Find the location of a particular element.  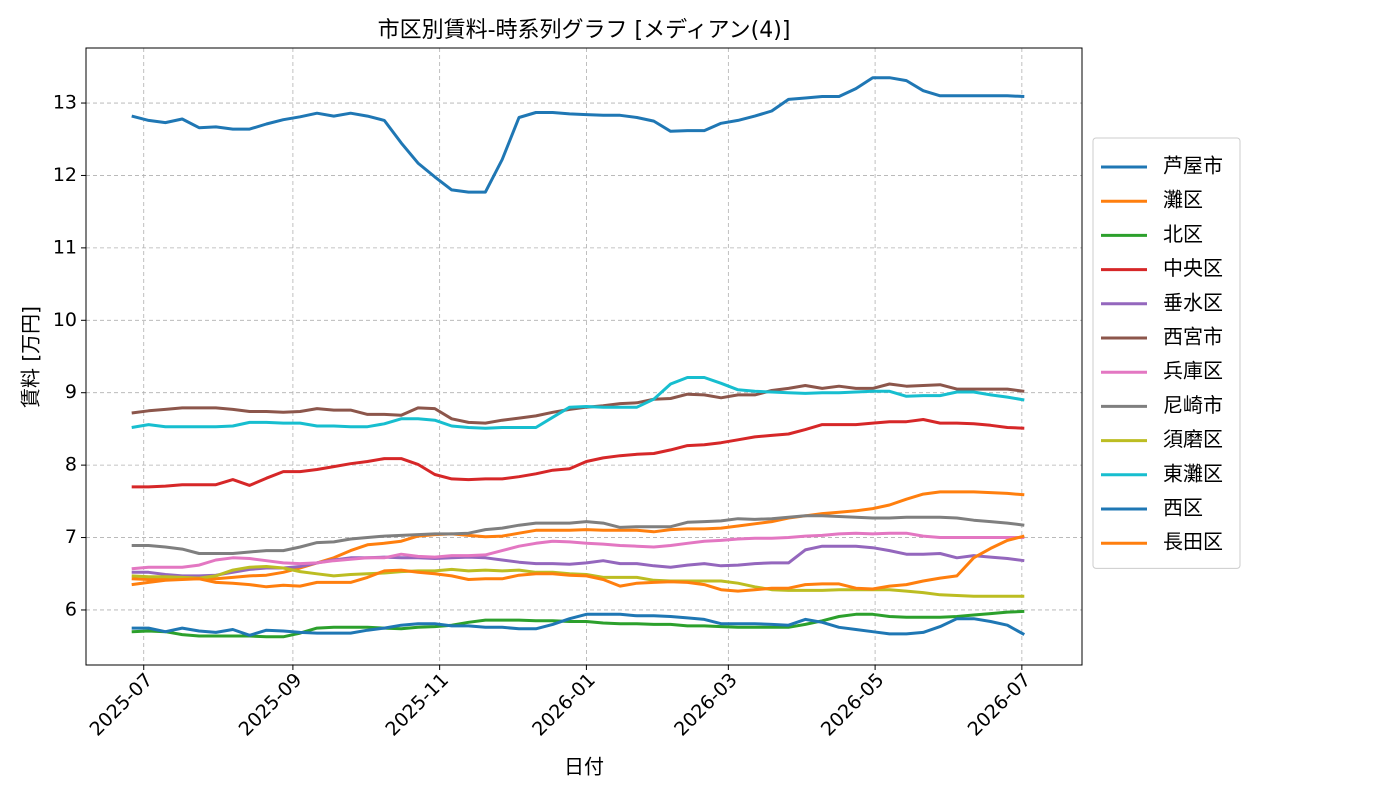

x-axis-label: 日付 is located at coordinates (584, 767).